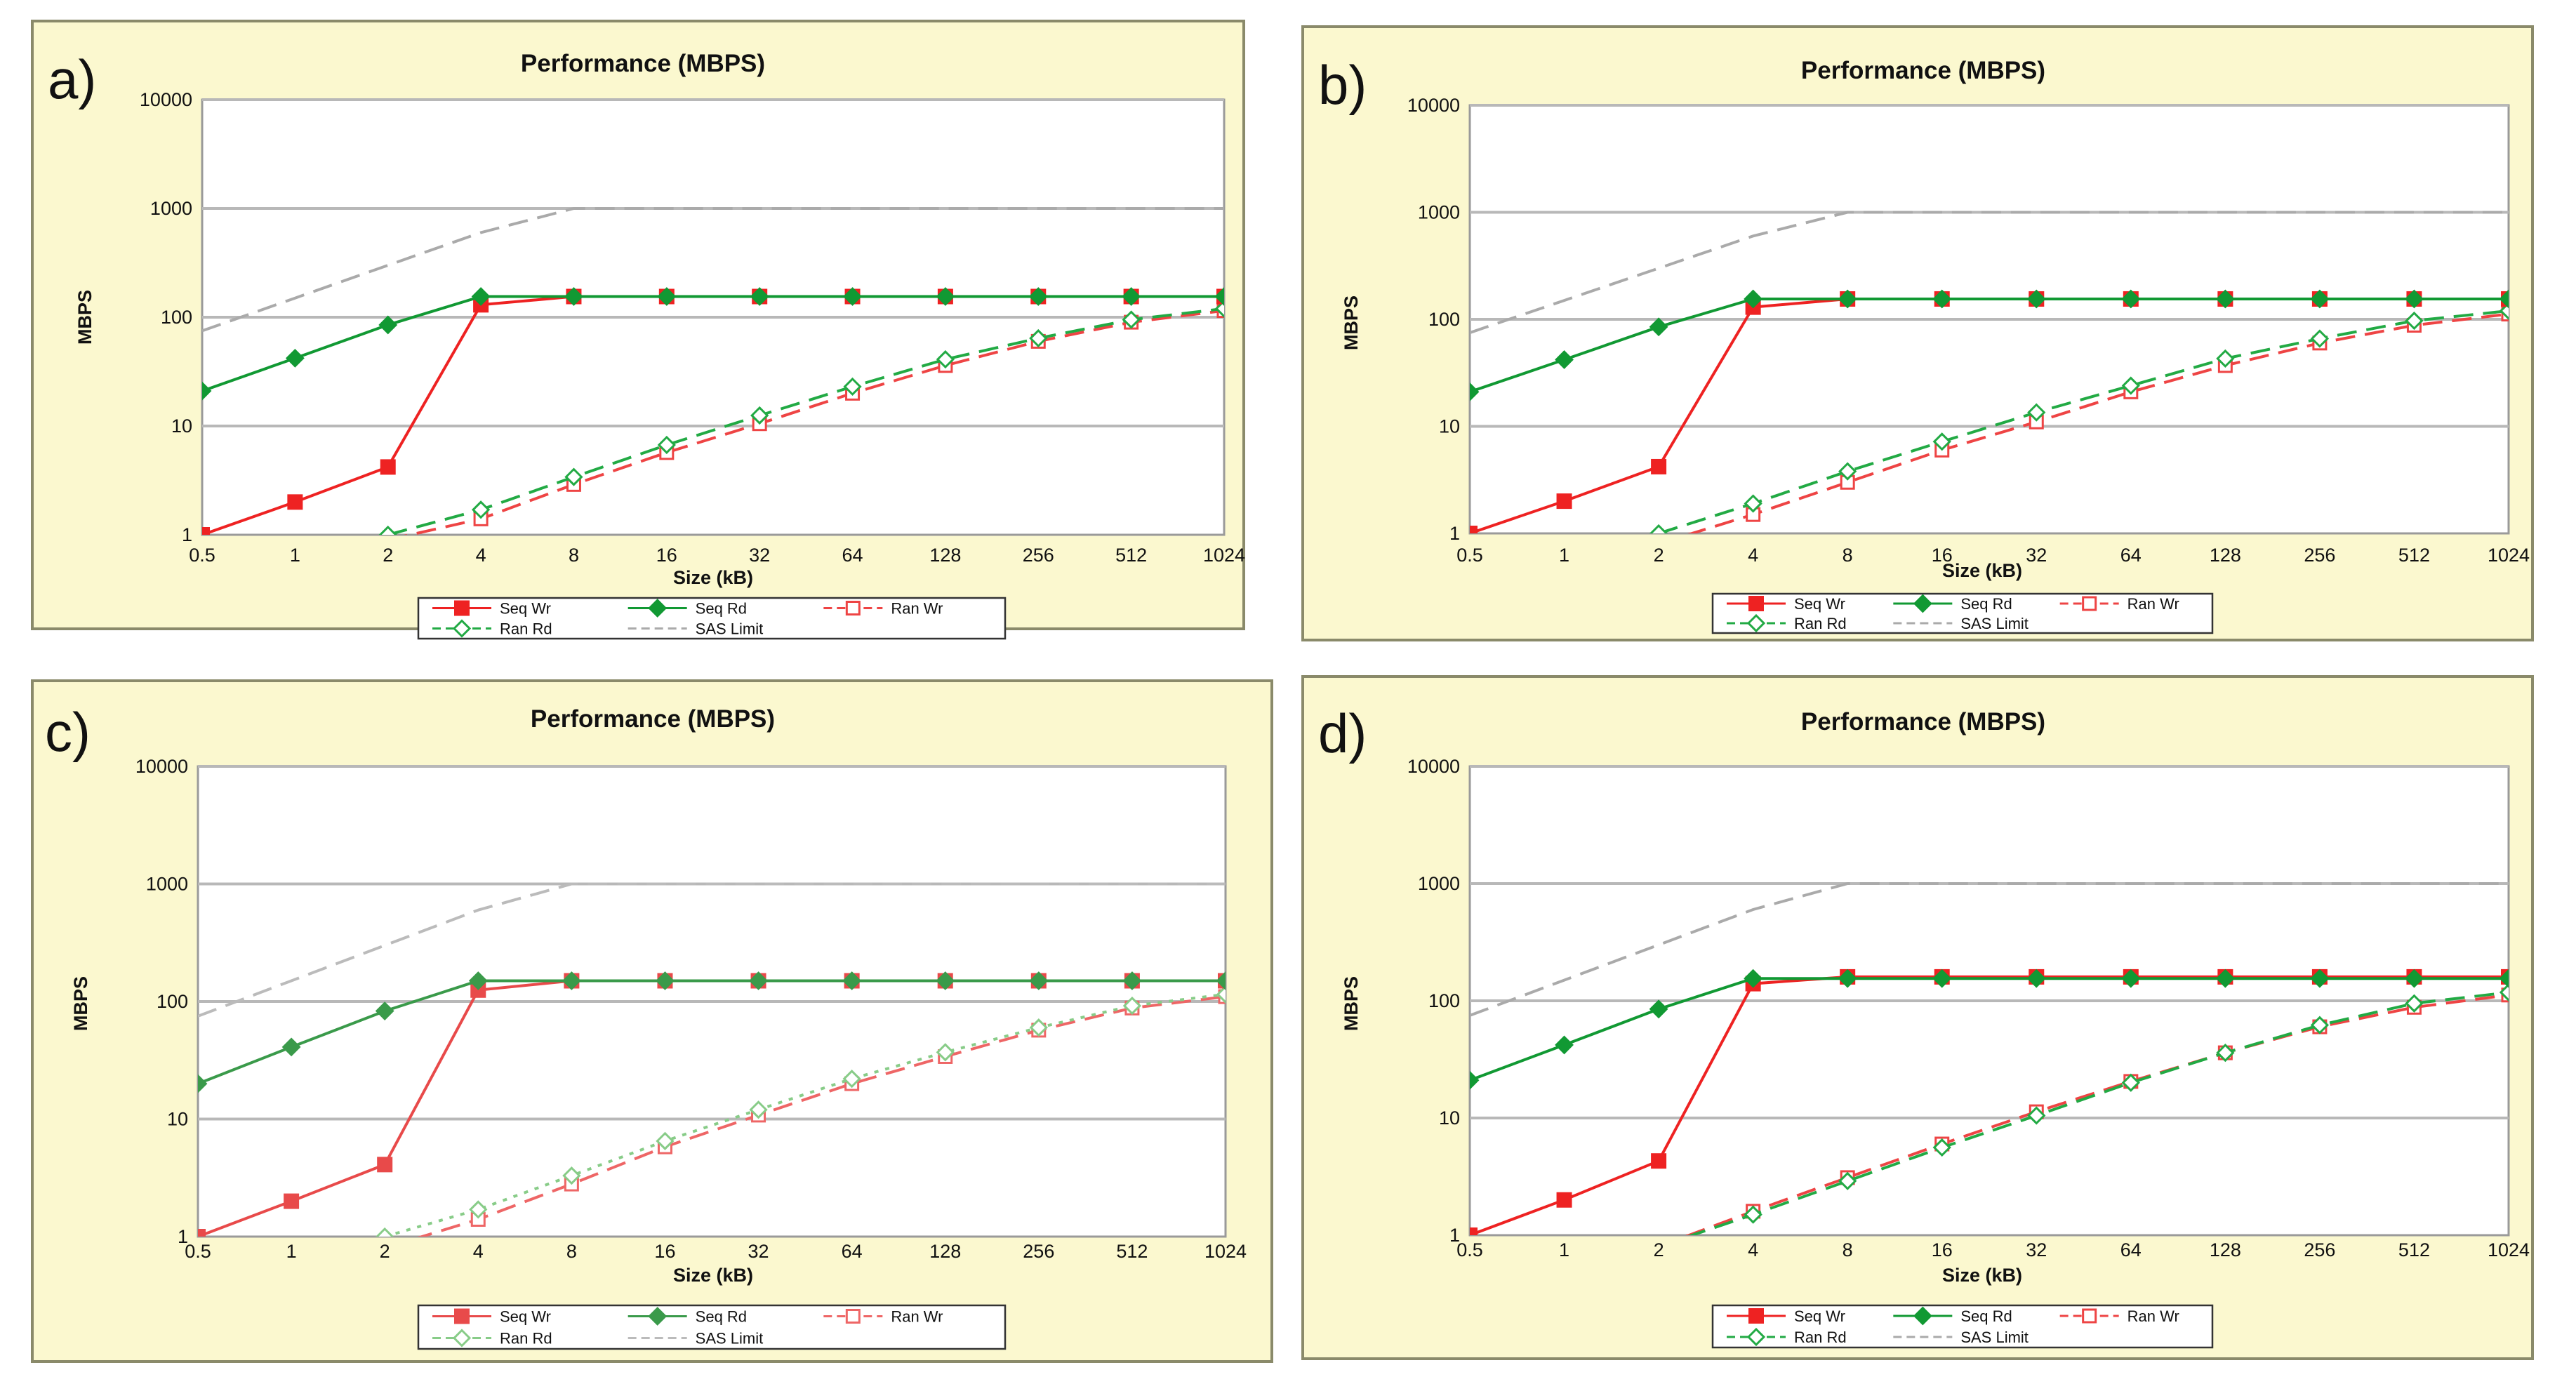 This screenshot has width=2576, height=1391. What do you see at coordinates (1225, 1251) in the screenshot?
I see `x-tick-label: 1024` at bounding box center [1225, 1251].